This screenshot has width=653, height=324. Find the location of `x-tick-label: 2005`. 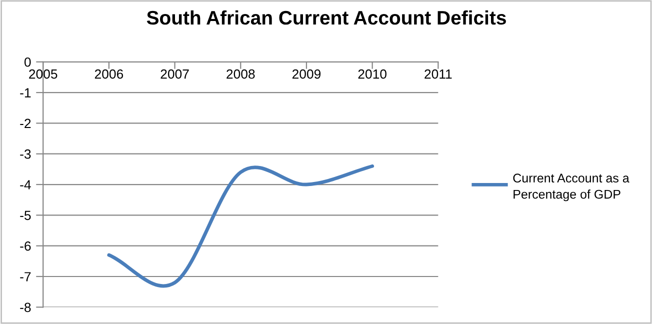

x-tick-label: 2005 is located at coordinates (43, 74).